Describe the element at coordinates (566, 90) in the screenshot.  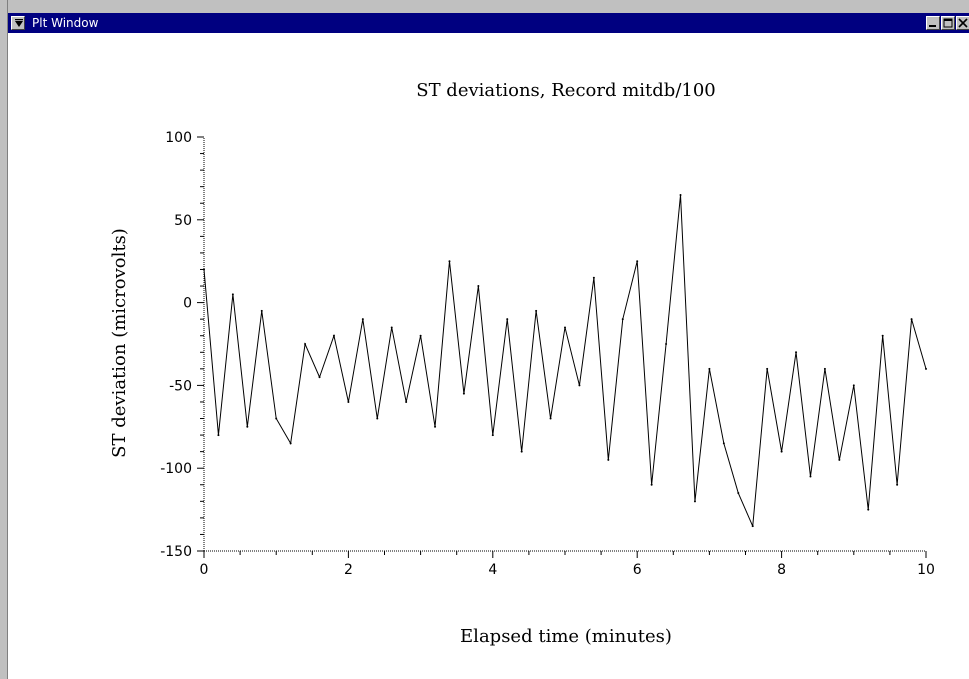
I see `chart-title: ST deviations, Record mitdb/100` at that location.